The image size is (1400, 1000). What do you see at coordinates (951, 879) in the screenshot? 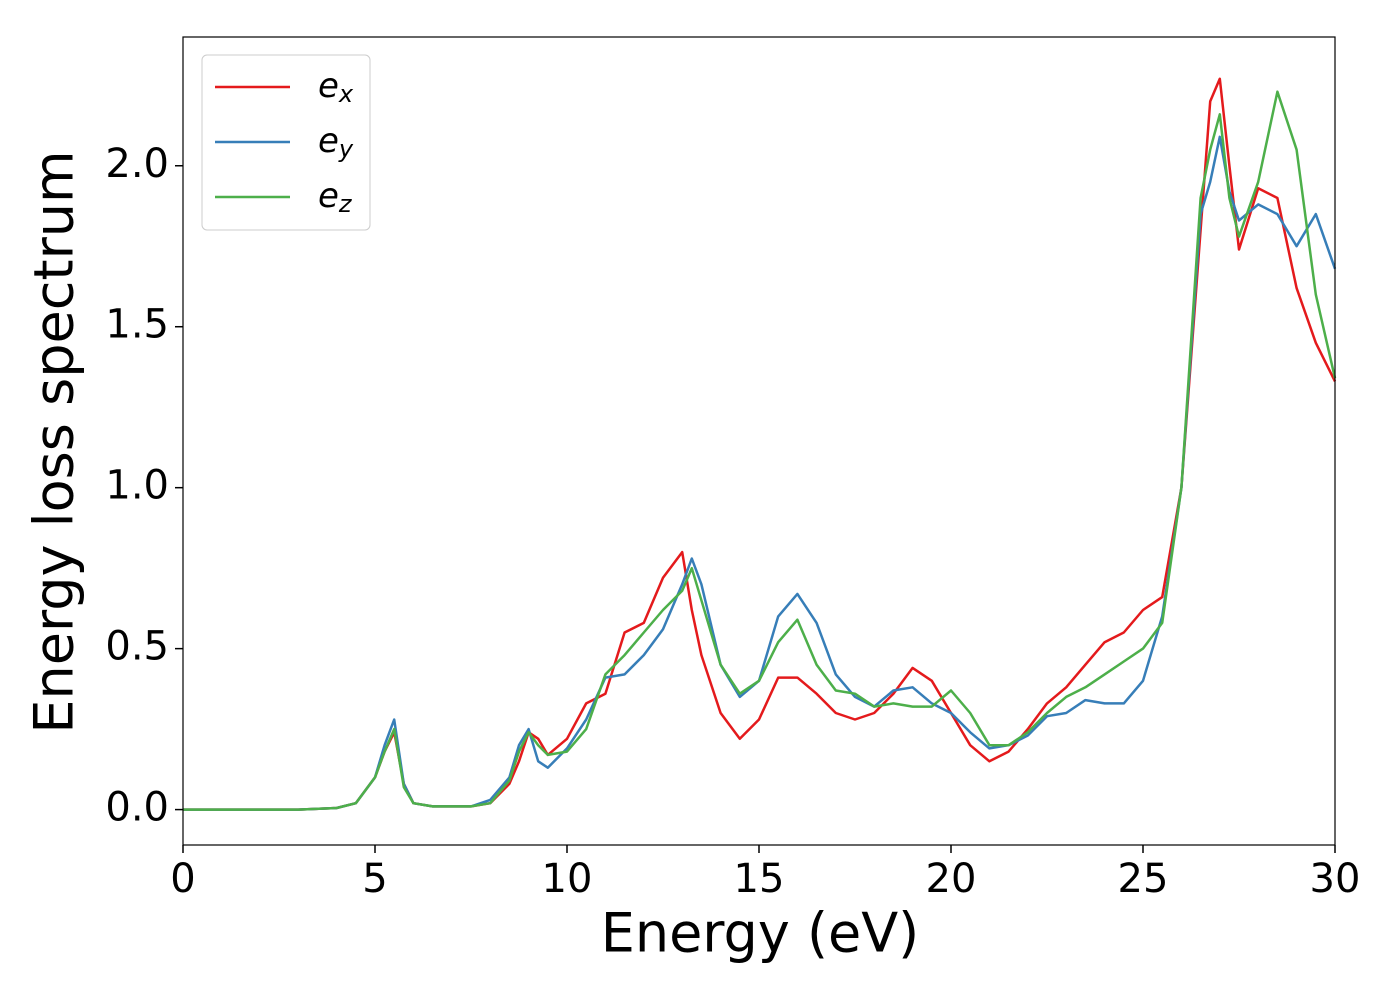
I see `x-tick-label: 20` at bounding box center [951, 879].